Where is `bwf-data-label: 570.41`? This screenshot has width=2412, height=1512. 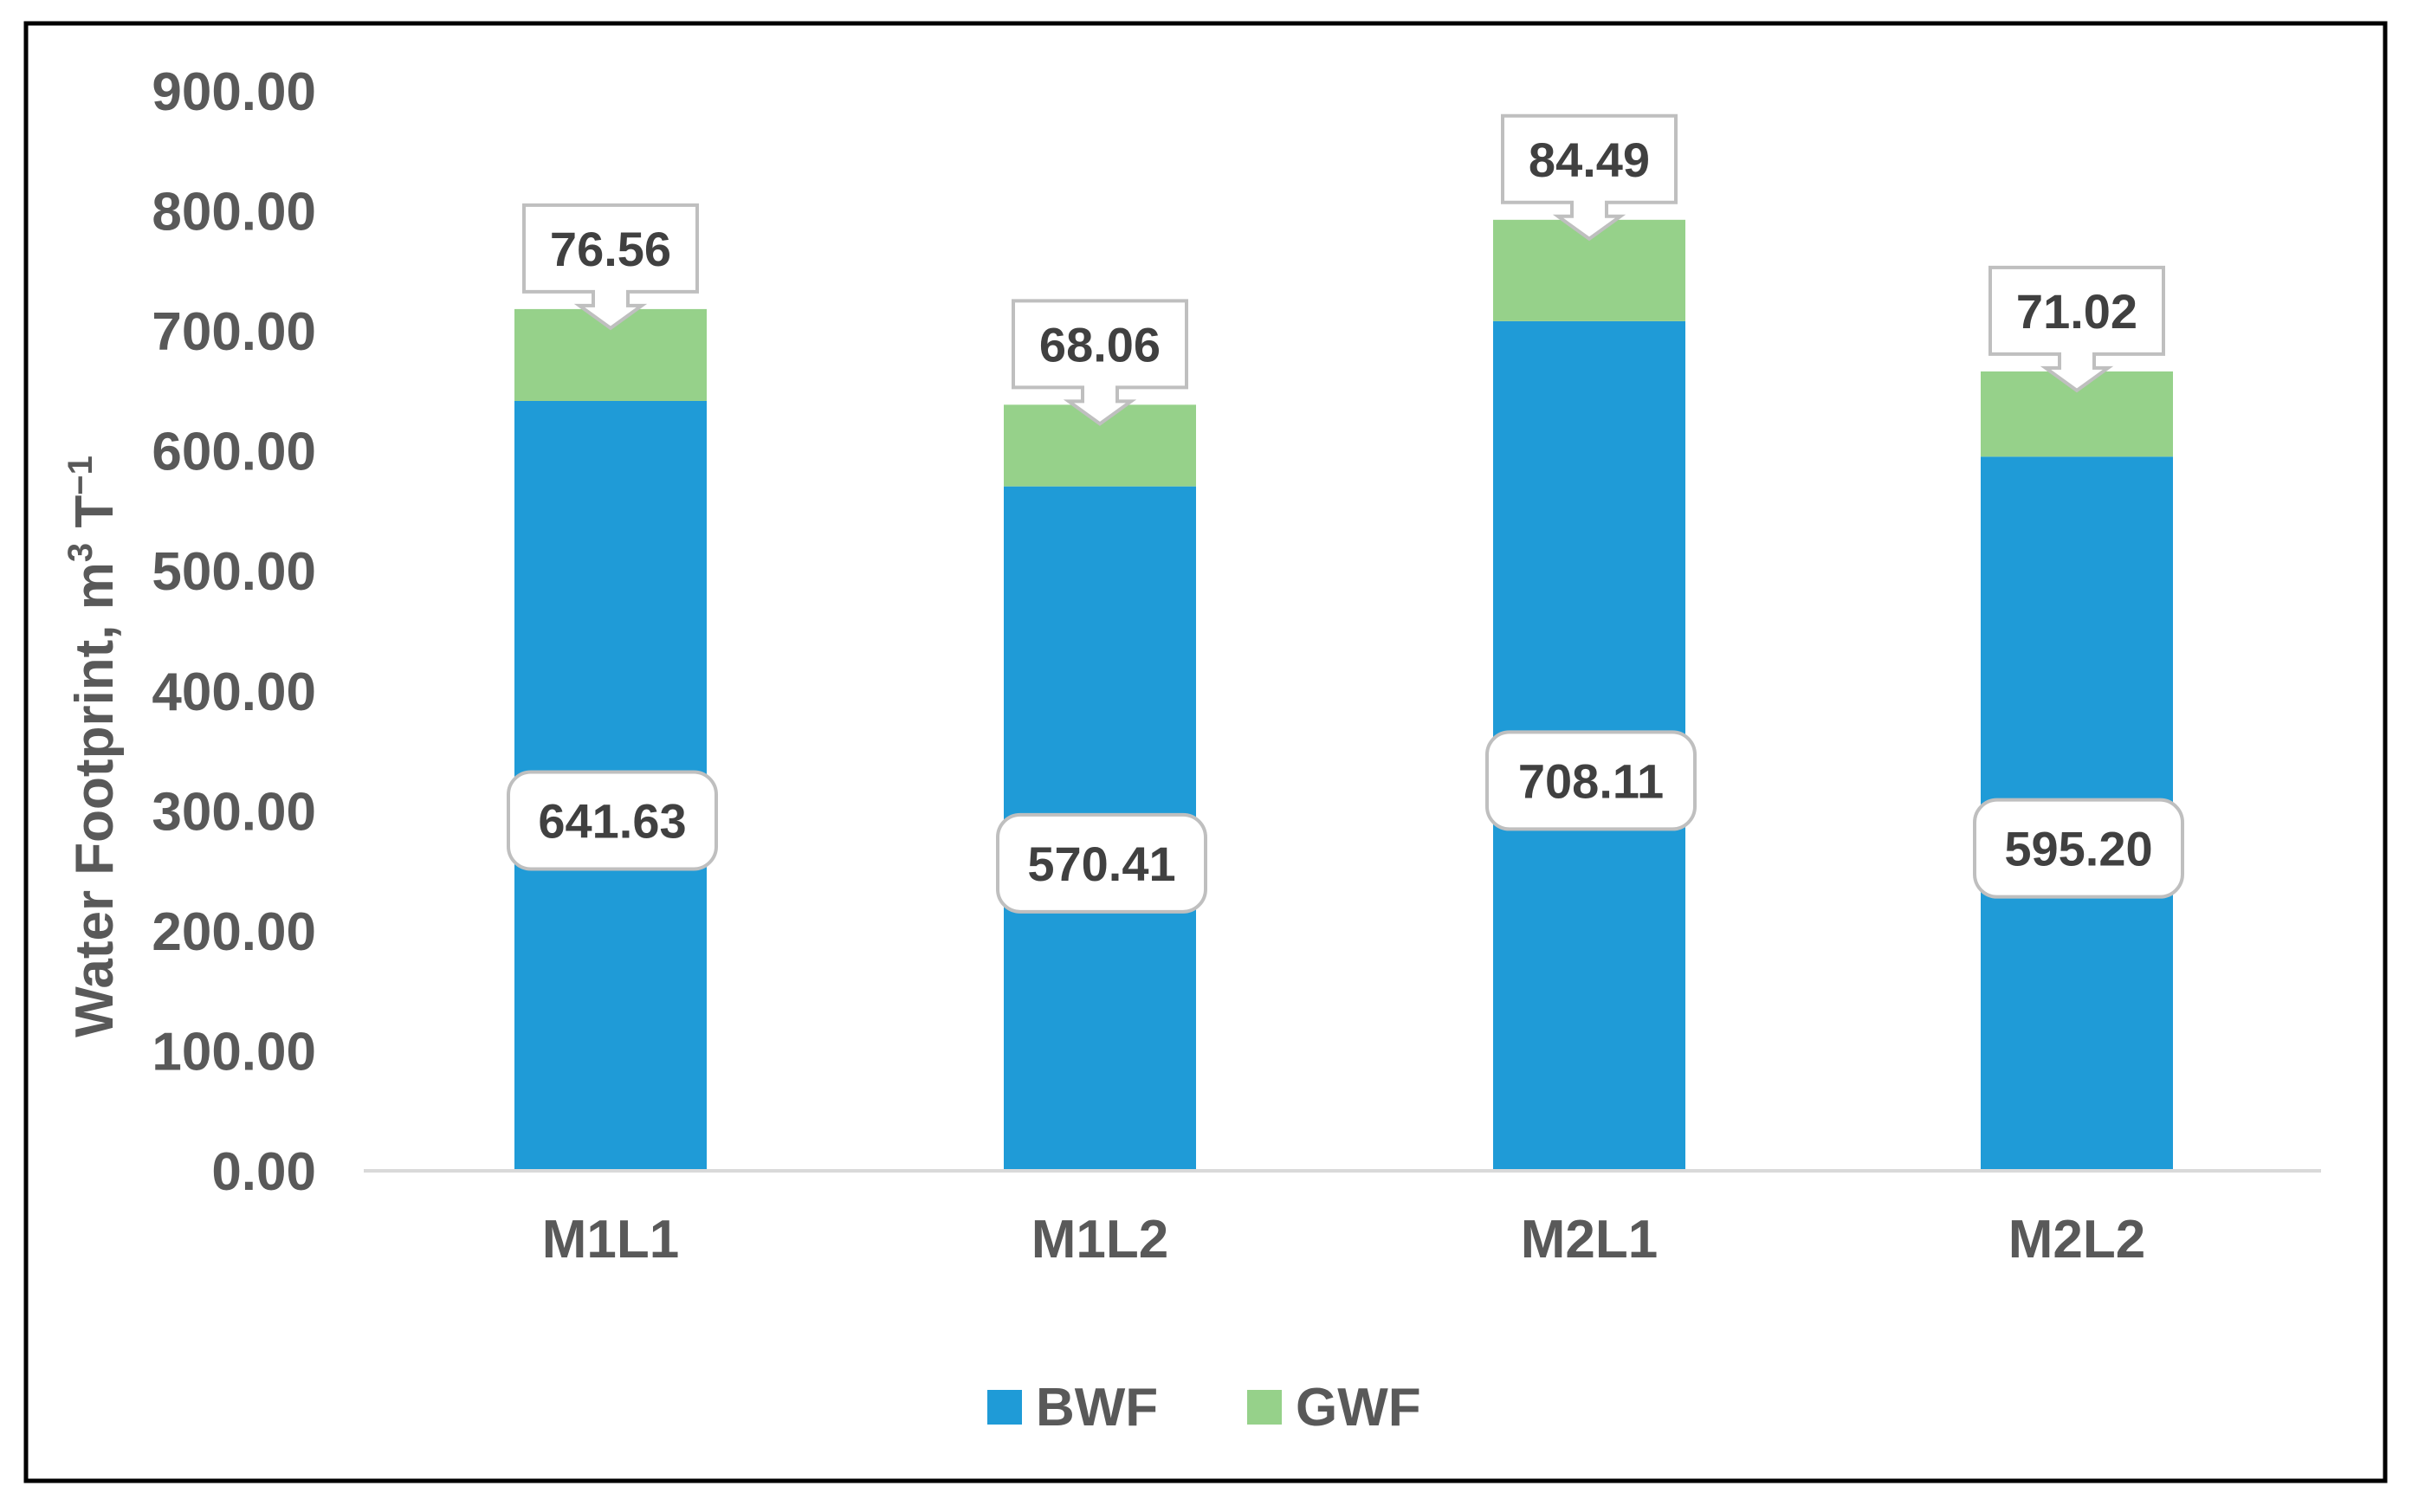 bwf-data-label: 570.41 is located at coordinates (1101, 864).